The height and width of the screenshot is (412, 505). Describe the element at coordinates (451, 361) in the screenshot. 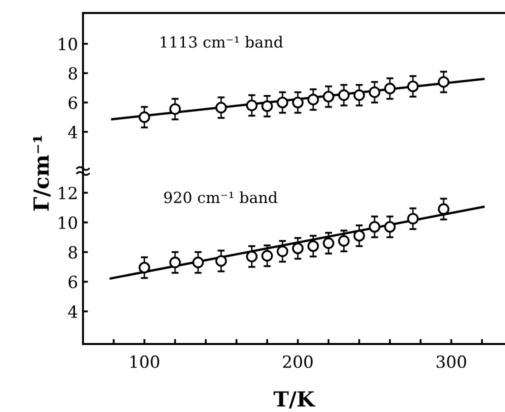

I see `x-tick-label: 300` at that location.